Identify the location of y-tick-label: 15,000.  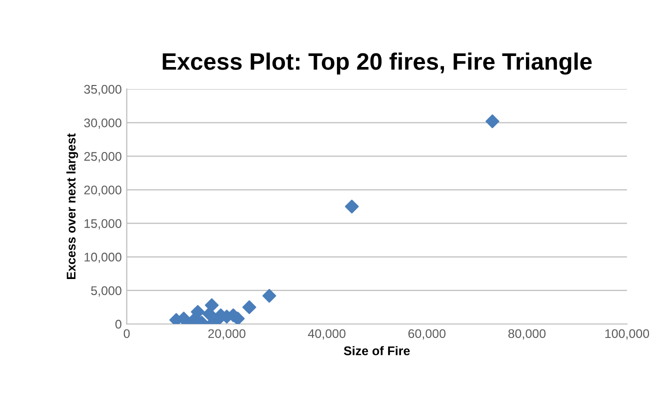
(103, 224).